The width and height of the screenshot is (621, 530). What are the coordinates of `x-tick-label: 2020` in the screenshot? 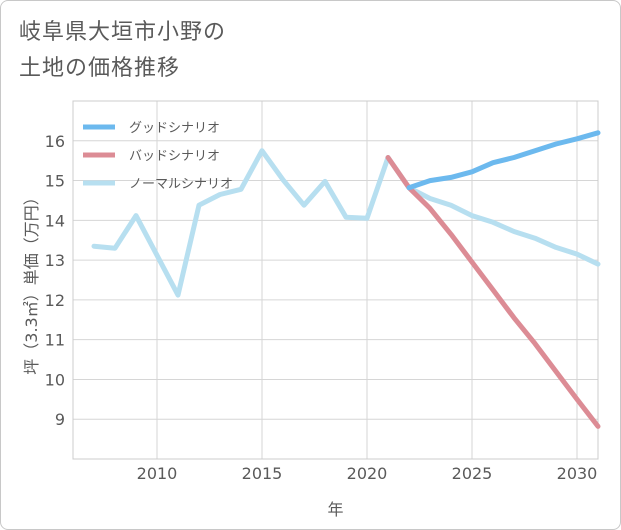 It's located at (367, 473).